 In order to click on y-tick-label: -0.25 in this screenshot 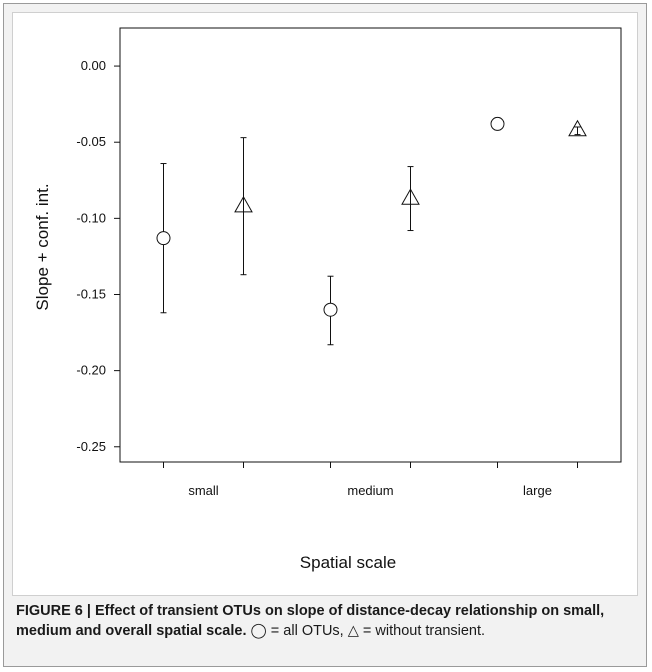, I will do `click(91, 446)`.